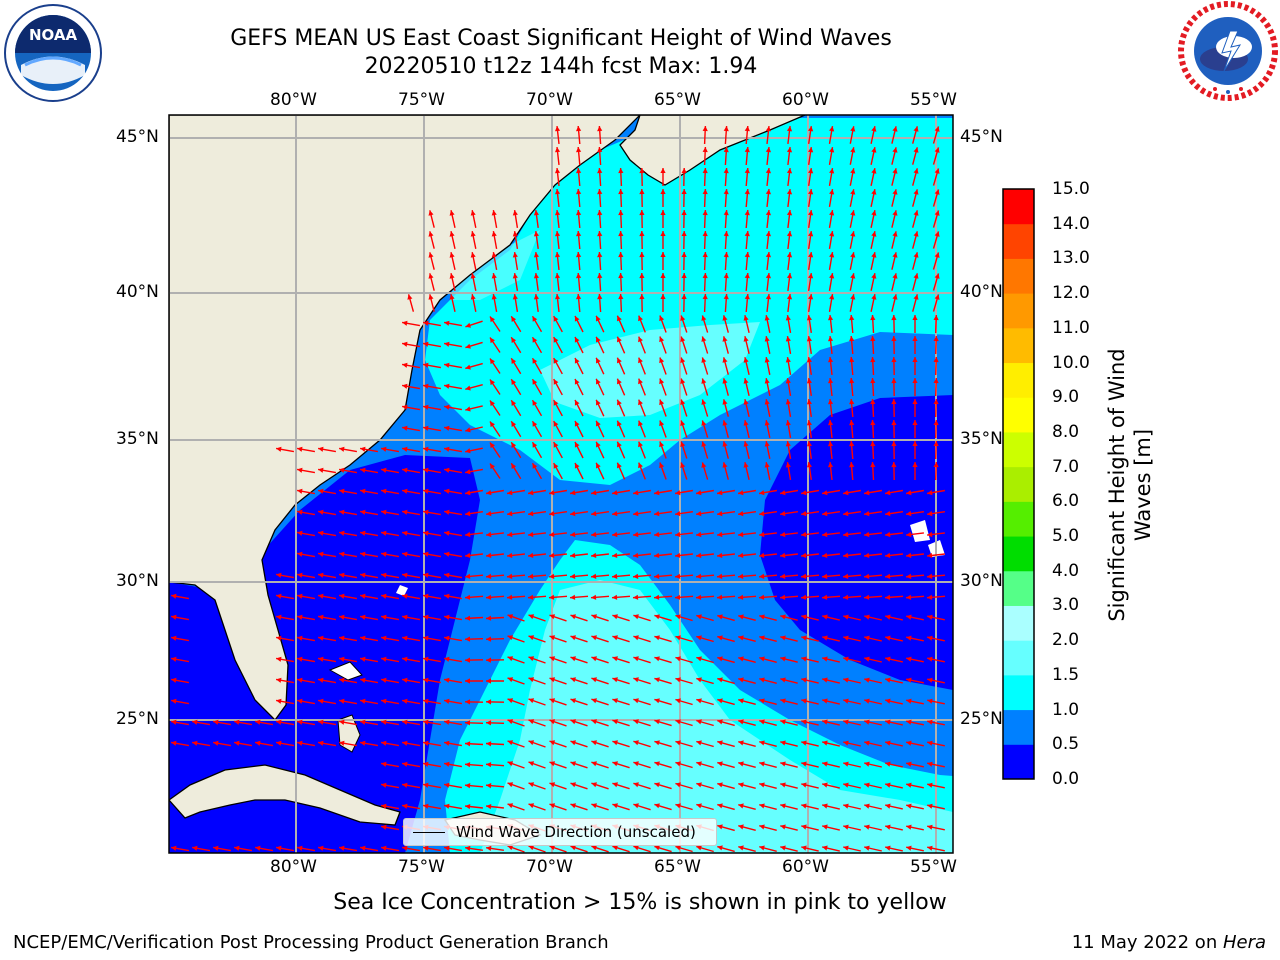 The height and width of the screenshot is (960, 1280). Describe the element at coordinates (1018, 484) in the screenshot. I see `colorbar-segments` at that location.